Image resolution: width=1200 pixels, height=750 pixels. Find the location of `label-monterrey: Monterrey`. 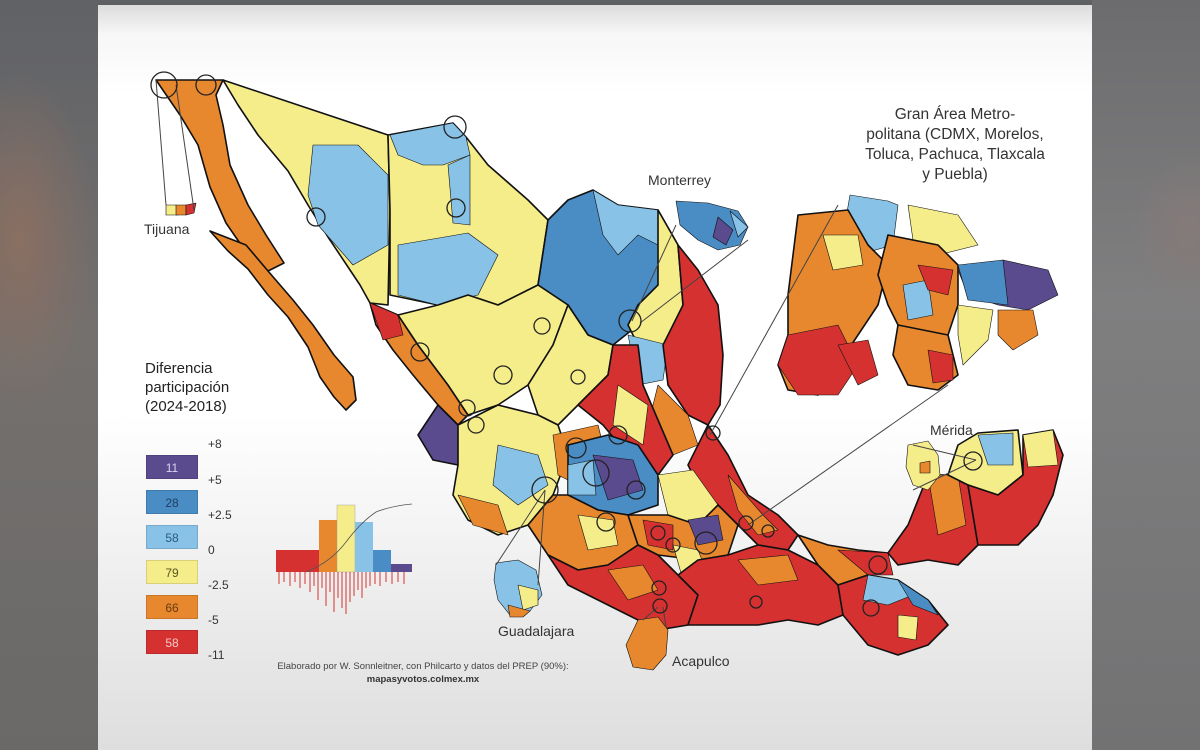

label-monterrey: Monterrey is located at coordinates (680, 180).